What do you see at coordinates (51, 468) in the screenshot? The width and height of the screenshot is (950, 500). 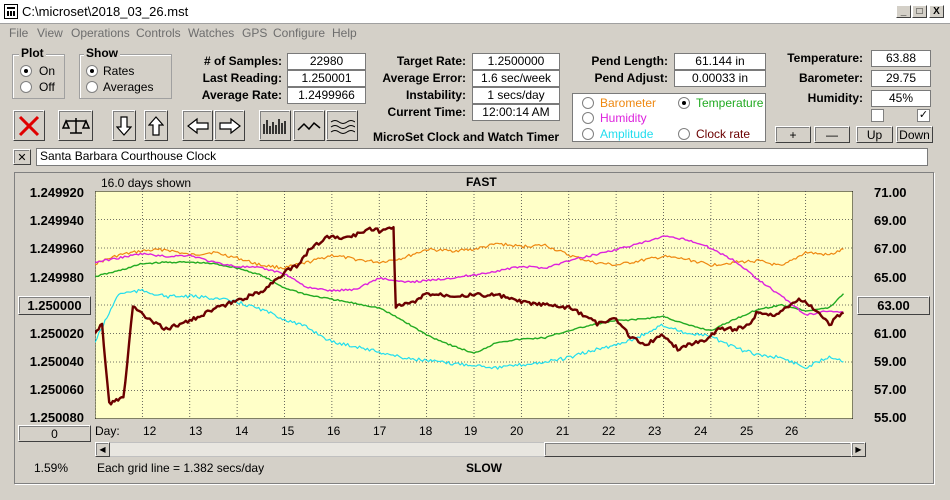 I see `bottom-left-pct: 1.59%` at bounding box center [51, 468].